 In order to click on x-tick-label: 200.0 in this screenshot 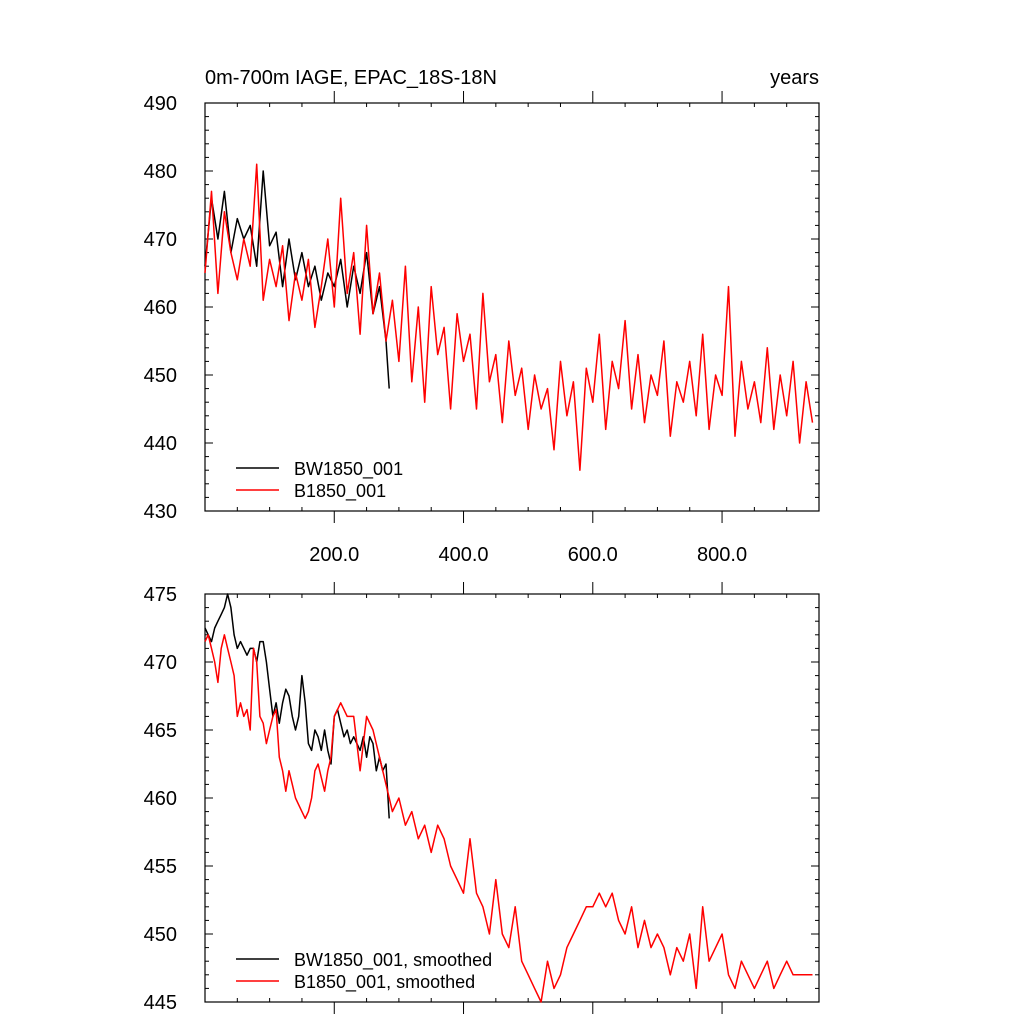, I will do `click(334, 555)`.